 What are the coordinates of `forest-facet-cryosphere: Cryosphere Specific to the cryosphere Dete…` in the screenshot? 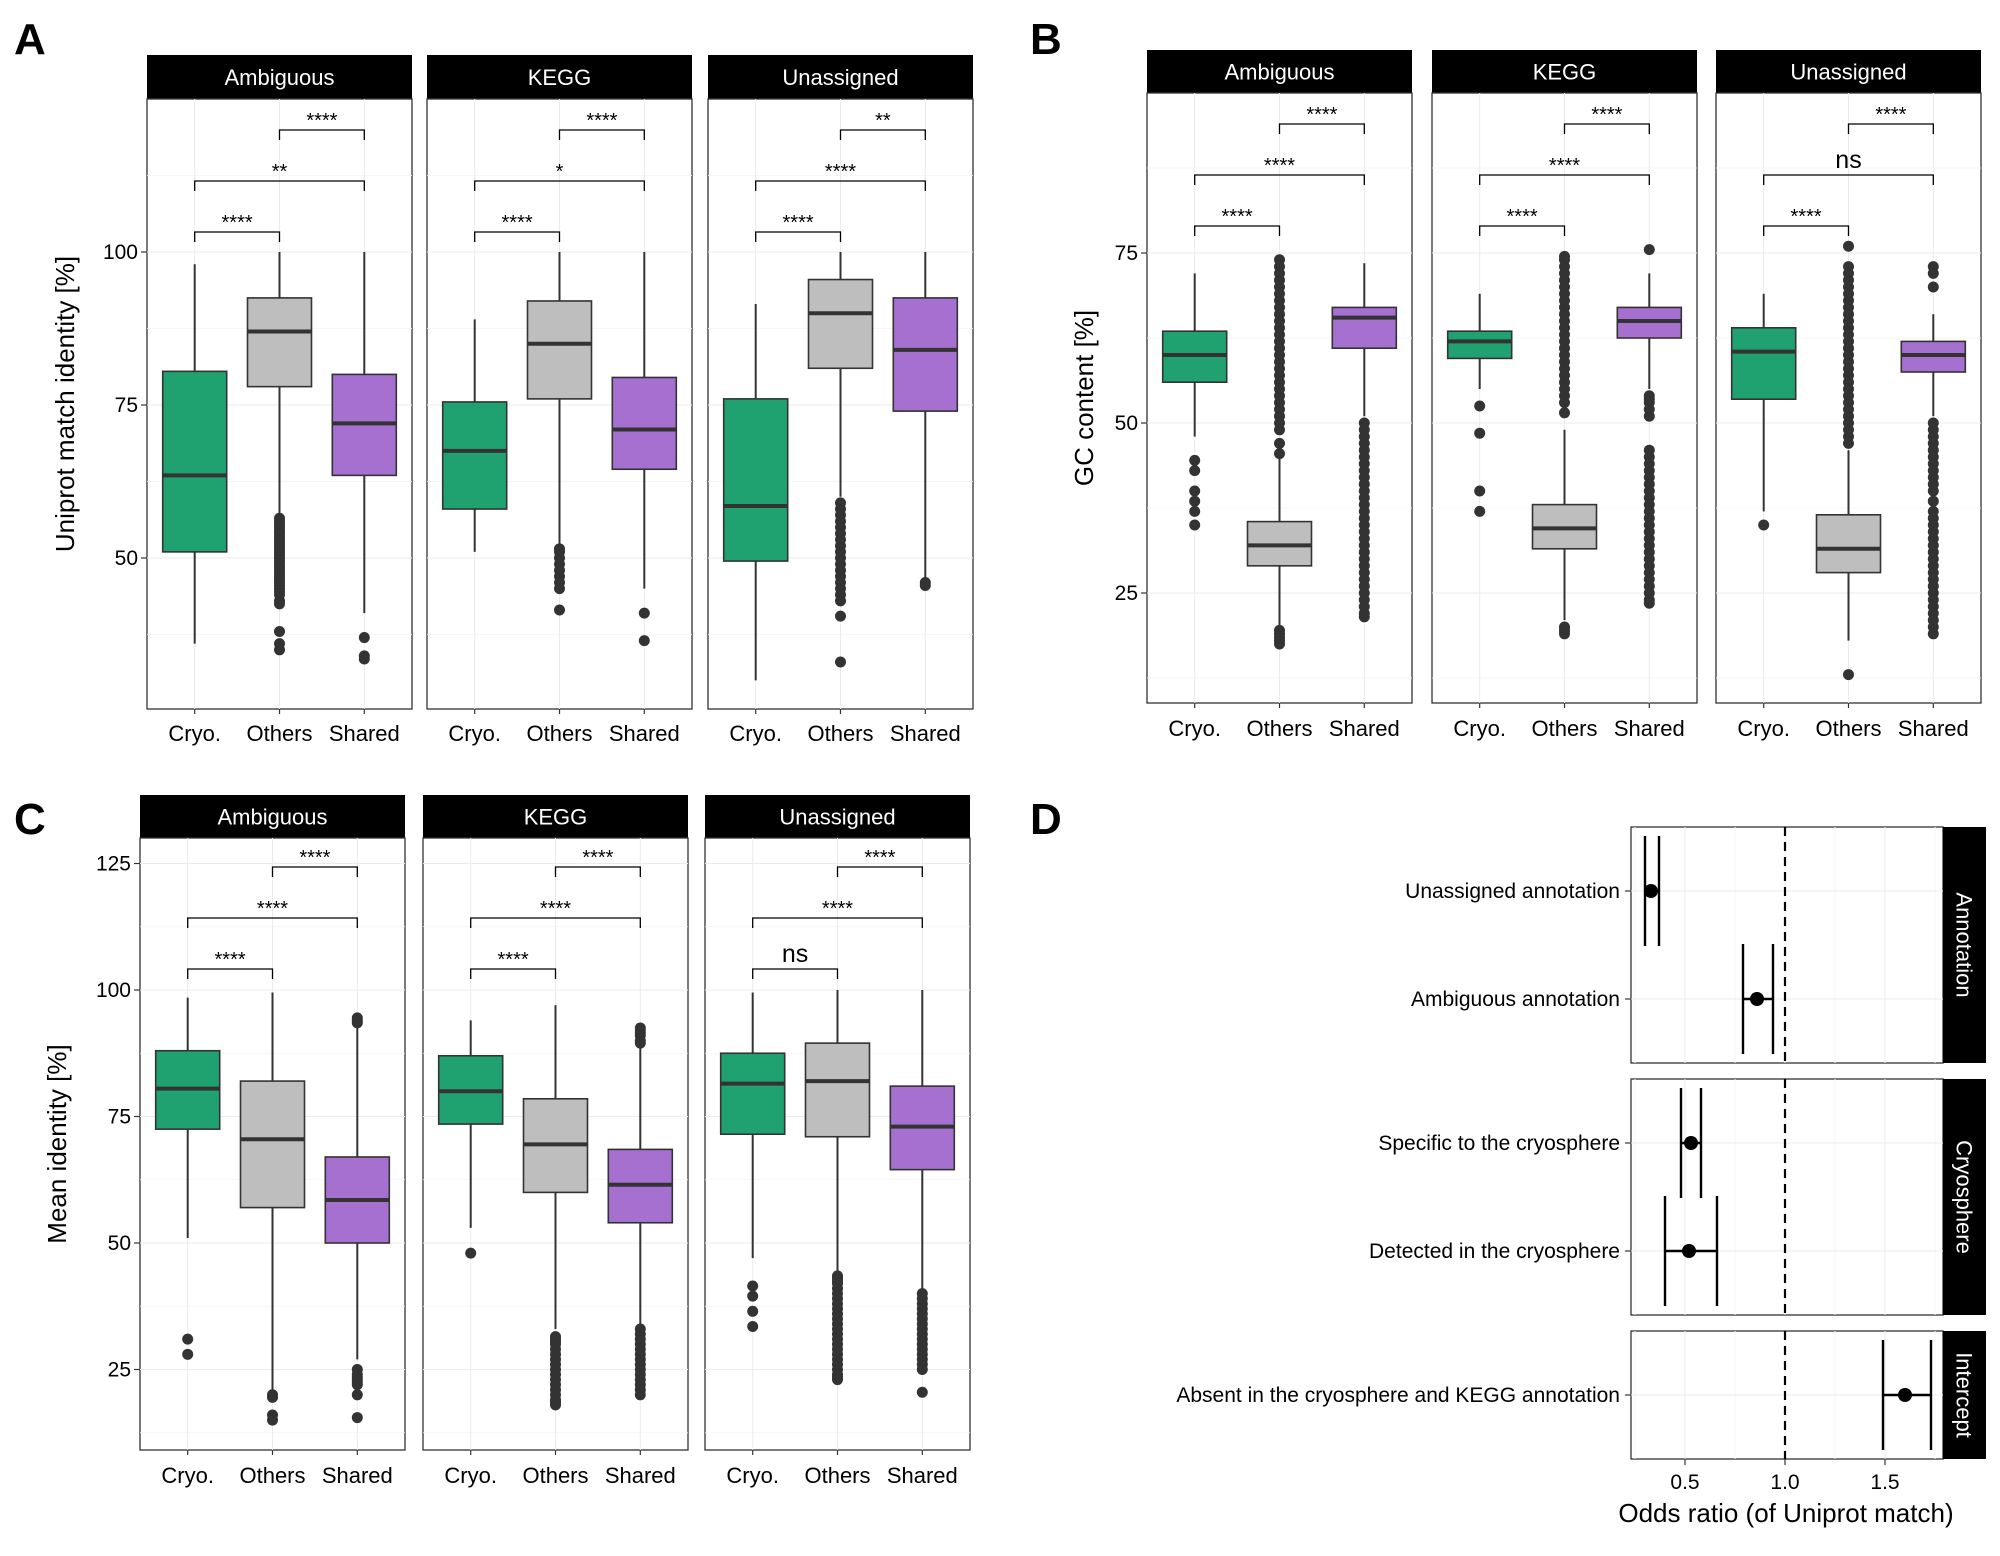 It's located at (1677, 1197).